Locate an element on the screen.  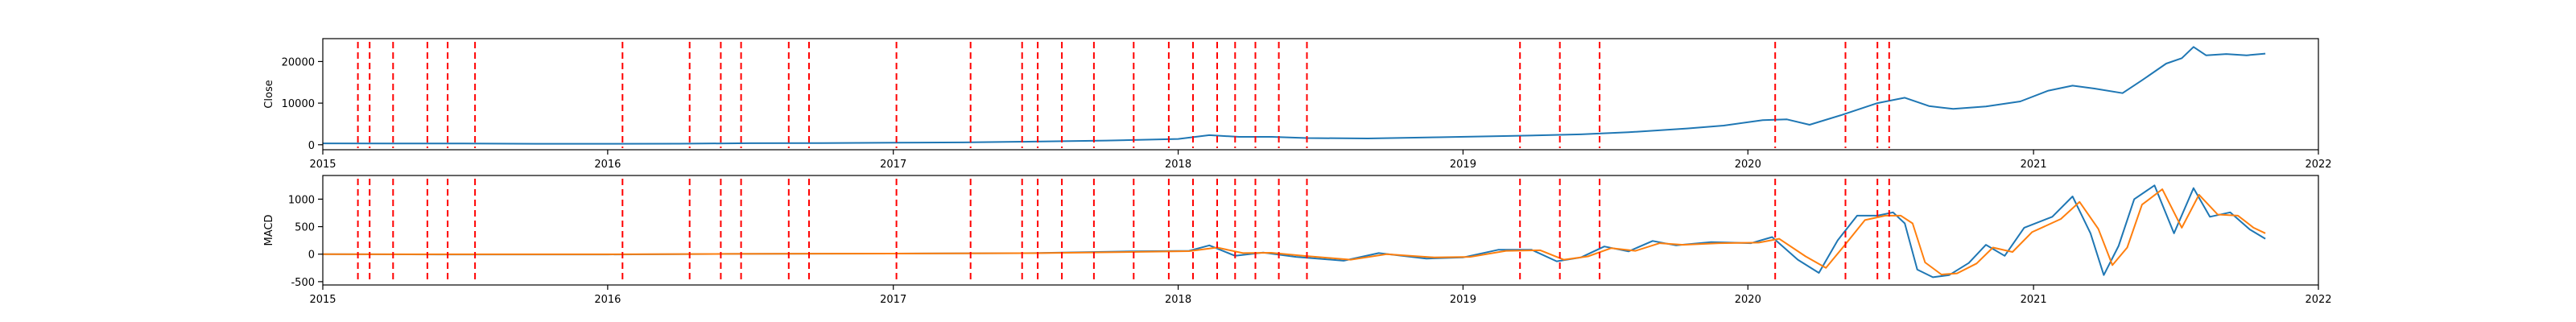
y-axis-label: MACD is located at coordinates (269, 231).